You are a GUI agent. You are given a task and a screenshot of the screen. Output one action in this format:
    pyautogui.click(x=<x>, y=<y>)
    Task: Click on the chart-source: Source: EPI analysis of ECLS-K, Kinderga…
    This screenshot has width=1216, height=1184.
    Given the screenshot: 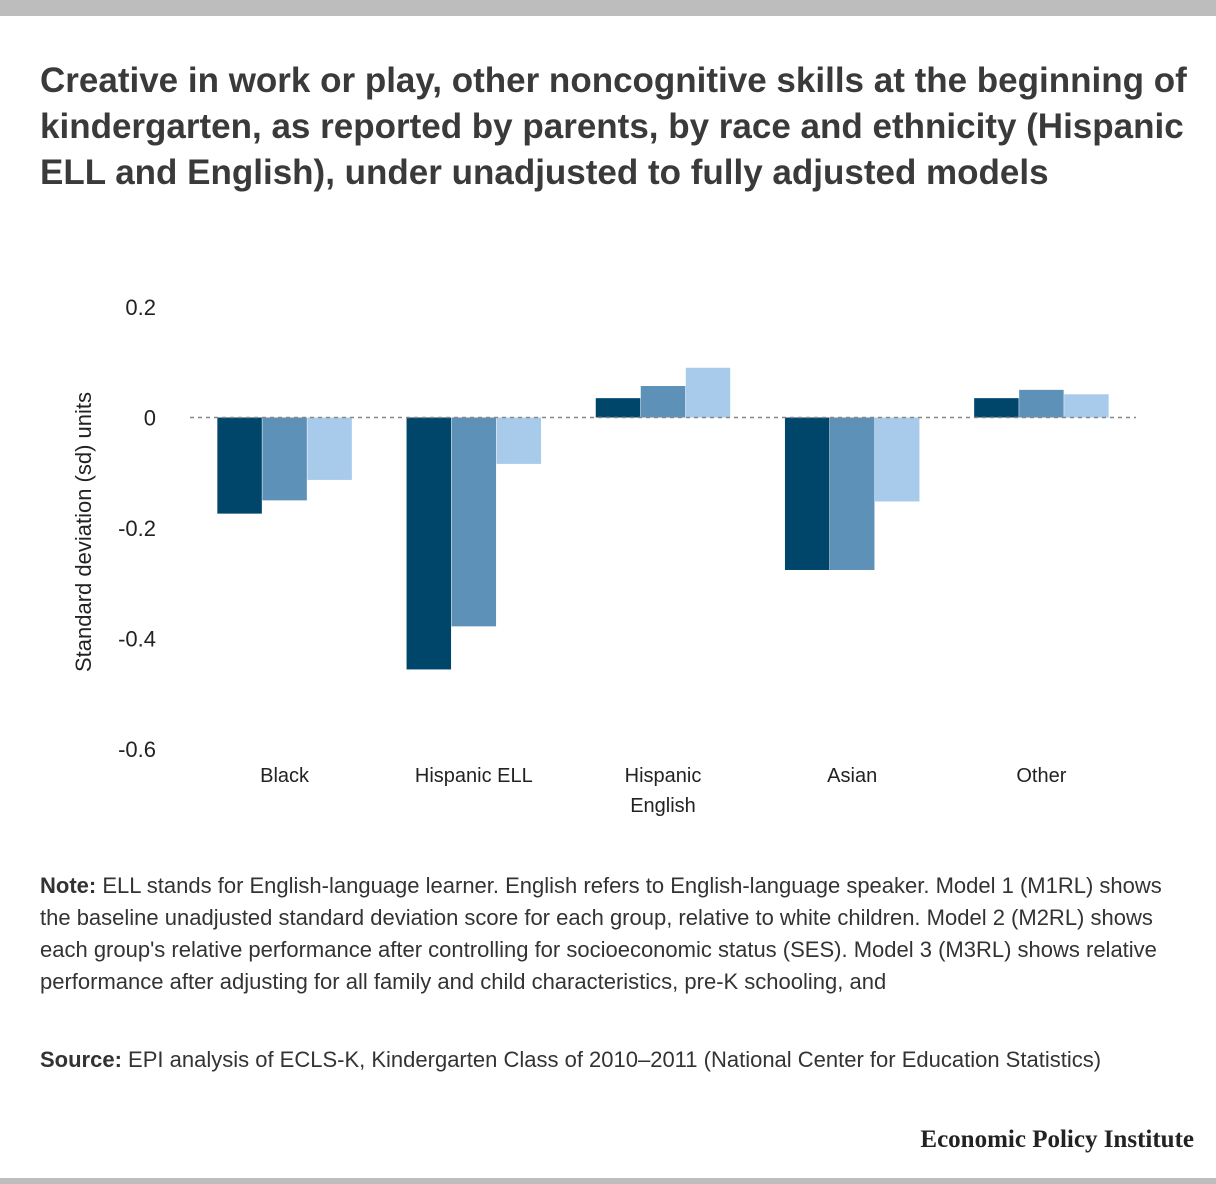 What is the action you would take?
    pyautogui.click(x=610, y=1060)
    